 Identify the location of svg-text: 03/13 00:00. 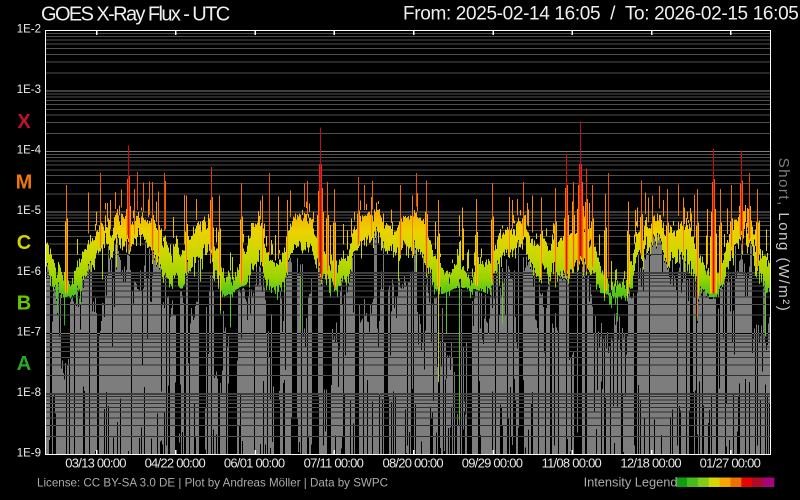
(95, 463).